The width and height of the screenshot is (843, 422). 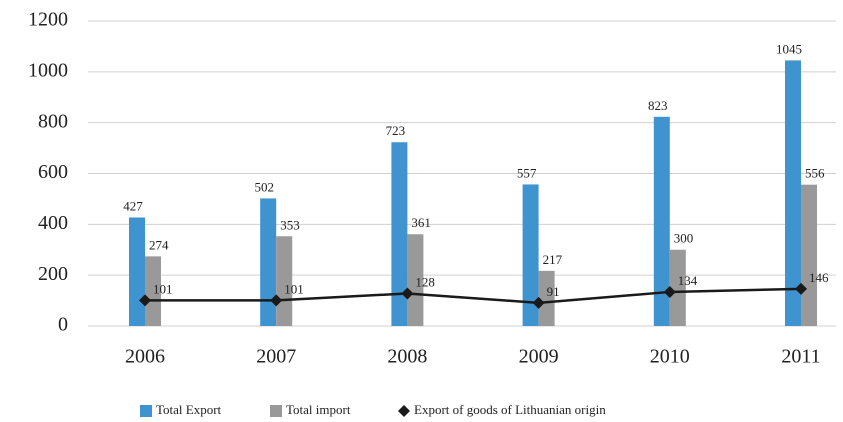 I want to click on data-label: 361, so click(x=421, y=222).